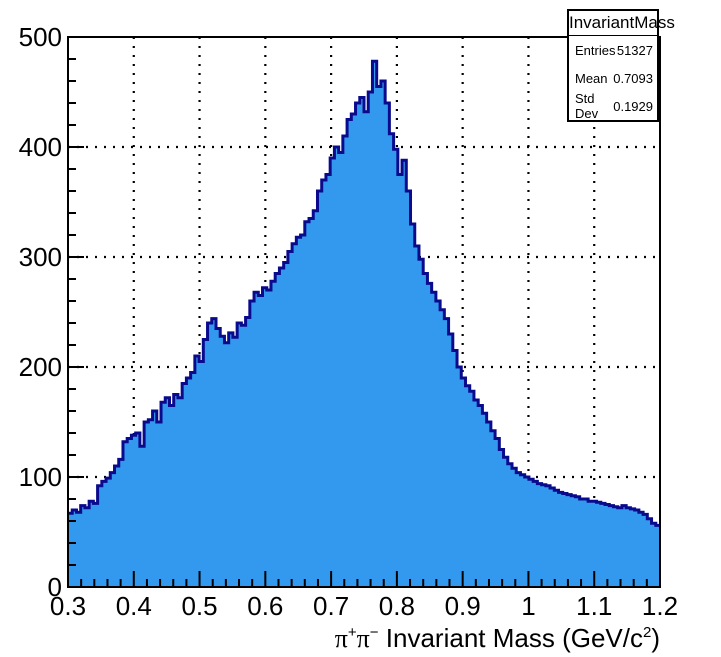  What do you see at coordinates (633, 106) in the screenshot?
I see `stats-stddev-value: 0.1929` at bounding box center [633, 106].